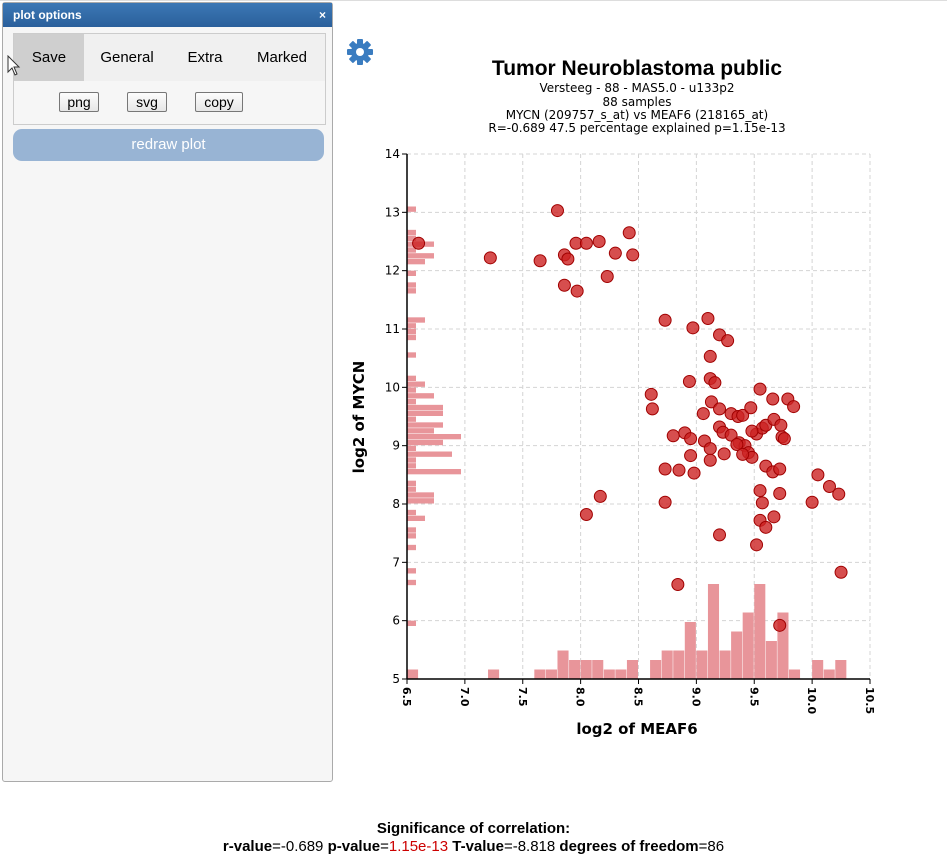 This screenshot has width=947, height=868. What do you see at coordinates (205, 57) in the screenshot?
I see `tab-extra: Extra` at bounding box center [205, 57].